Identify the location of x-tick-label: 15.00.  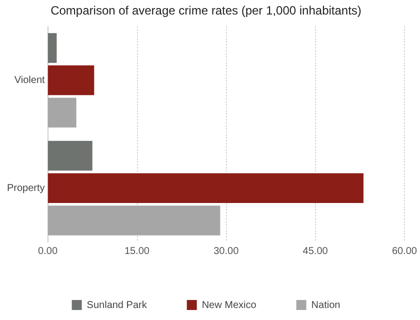
(137, 251).